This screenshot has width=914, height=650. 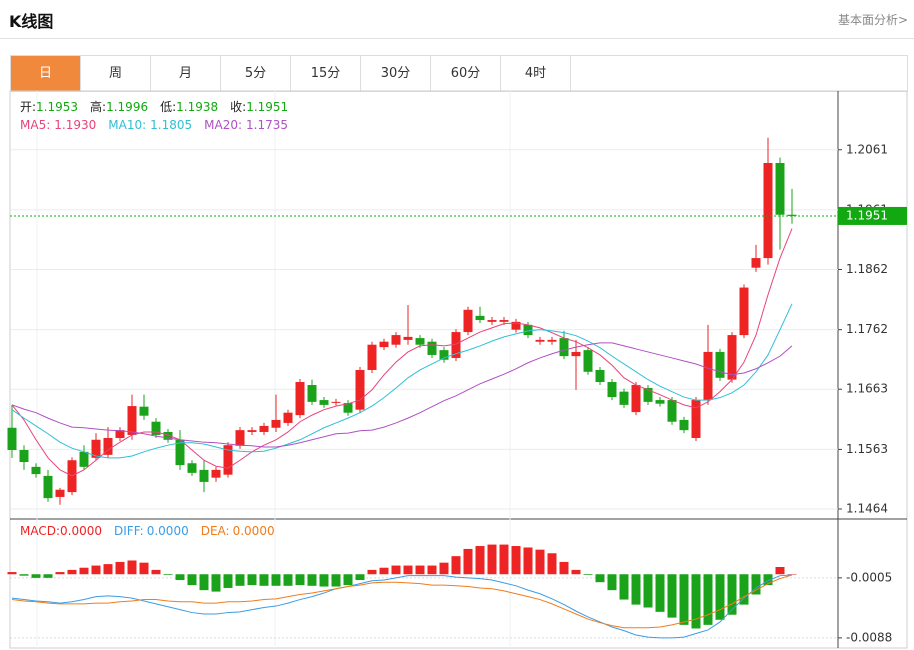 What do you see at coordinates (267, 125) in the screenshot?
I see `ma-legend-value: 1.1735` at bounding box center [267, 125].